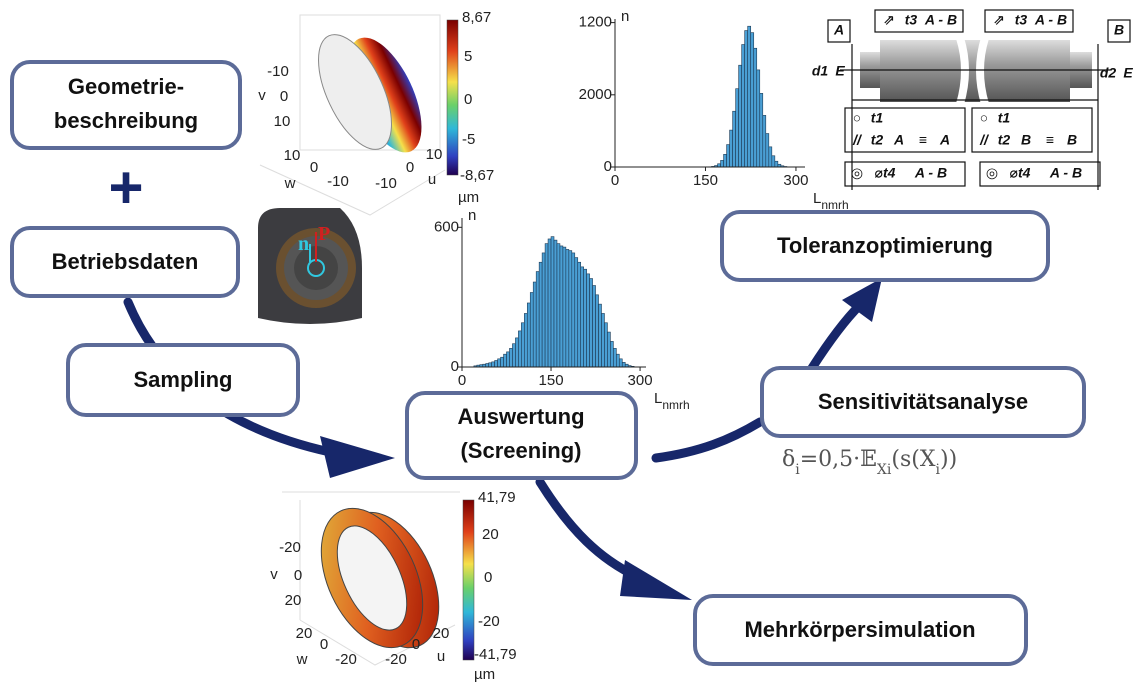 The width and height of the screenshot is (1142, 682). What do you see at coordinates (468, 99) in the screenshot?
I see `colorbar-label: 0` at bounding box center [468, 99].